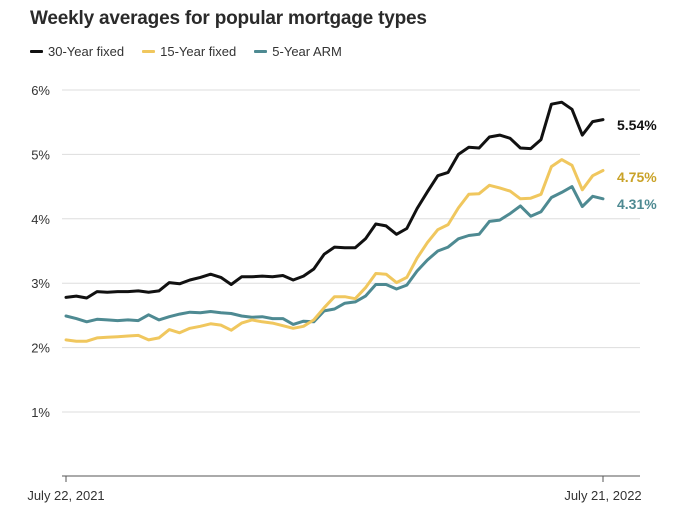 The width and height of the screenshot is (695, 516). I want to click on y-tick-label-3: 3%, so click(40, 283).